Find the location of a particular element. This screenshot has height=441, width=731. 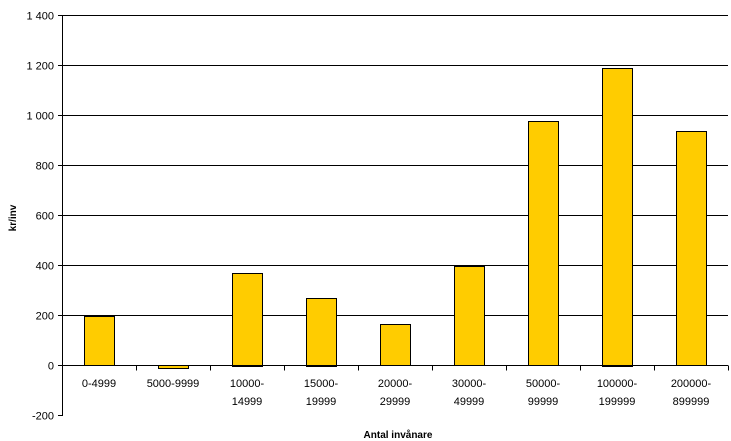

x-tick-label: 10000-14999 is located at coordinates (247, 393).